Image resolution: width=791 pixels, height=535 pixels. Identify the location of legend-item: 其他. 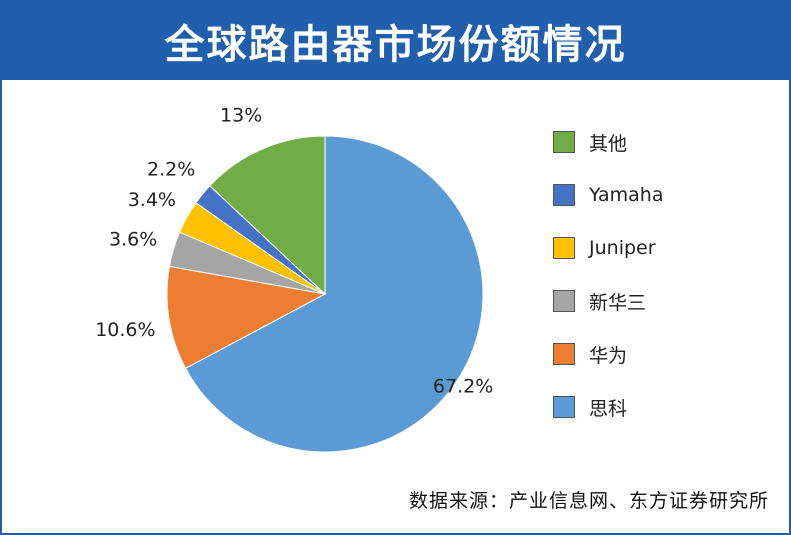
(590, 142).